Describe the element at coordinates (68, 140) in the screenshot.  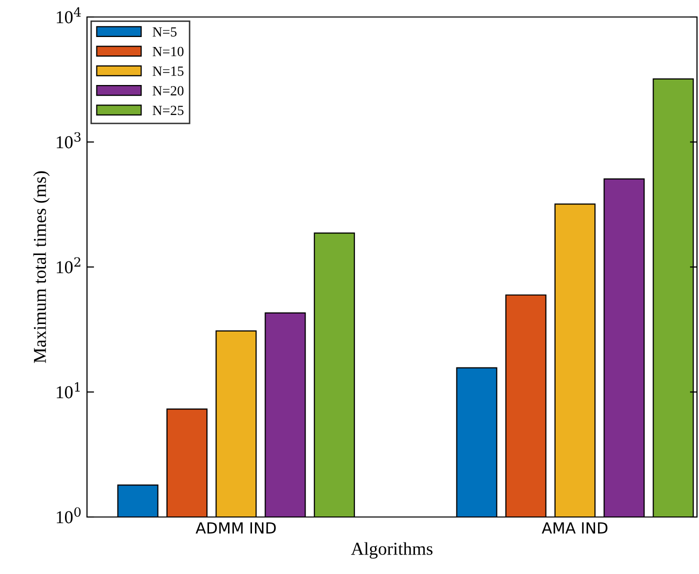
I see `y-tick-label: 10$^{3}$` at that location.